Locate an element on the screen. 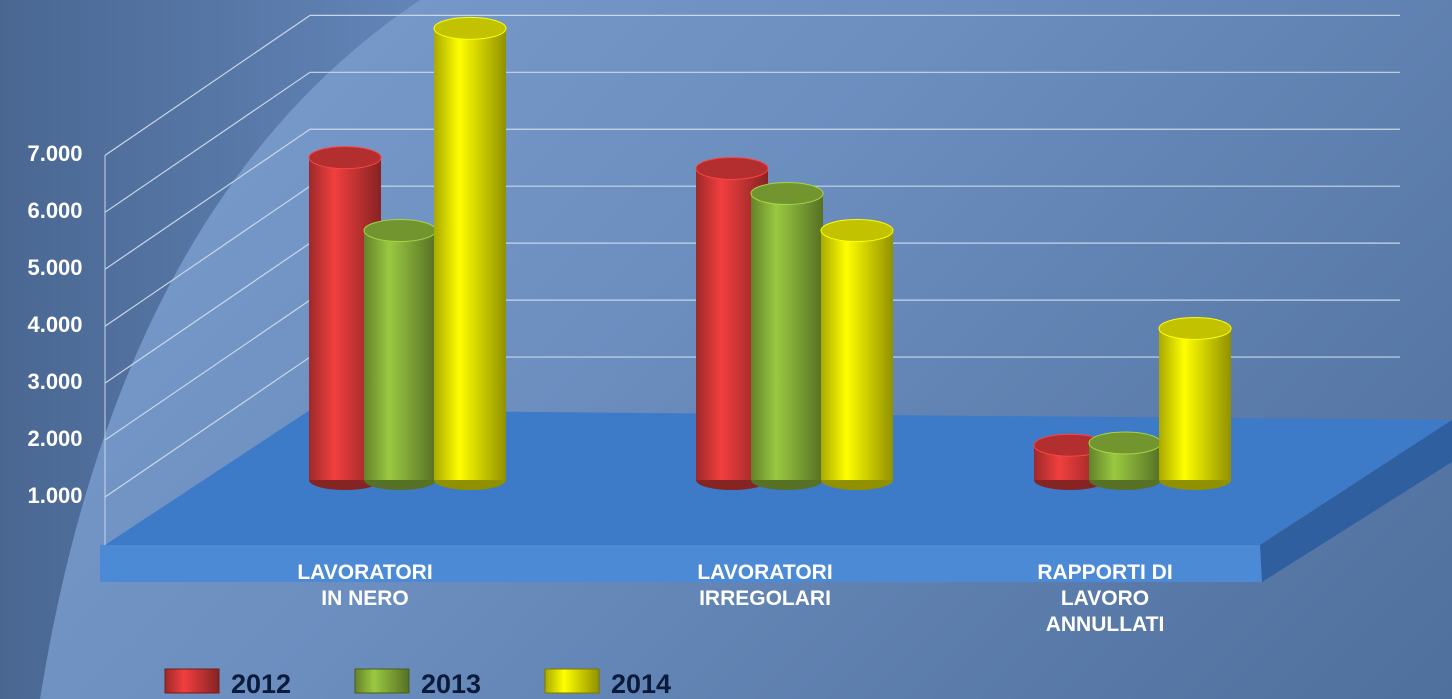  y-tick-label: 5.000 is located at coordinates (54, 267).